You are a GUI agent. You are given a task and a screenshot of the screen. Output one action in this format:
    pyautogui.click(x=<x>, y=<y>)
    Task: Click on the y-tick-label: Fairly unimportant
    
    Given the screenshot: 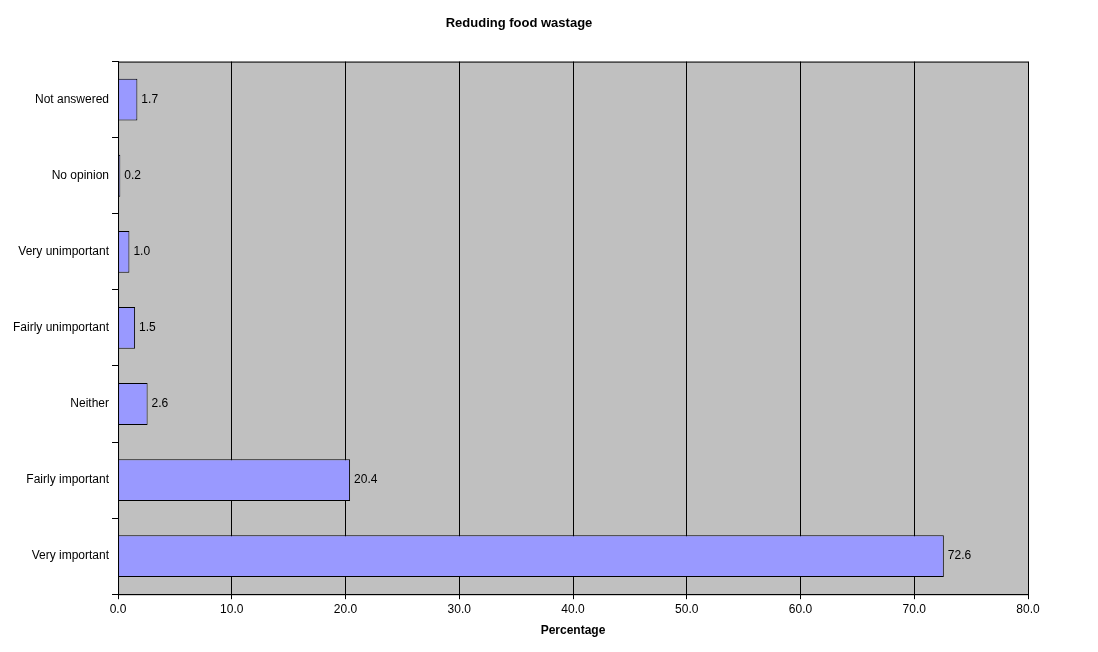 What is the action you would take?
    pyautogui.click(x=61, y=327)
    